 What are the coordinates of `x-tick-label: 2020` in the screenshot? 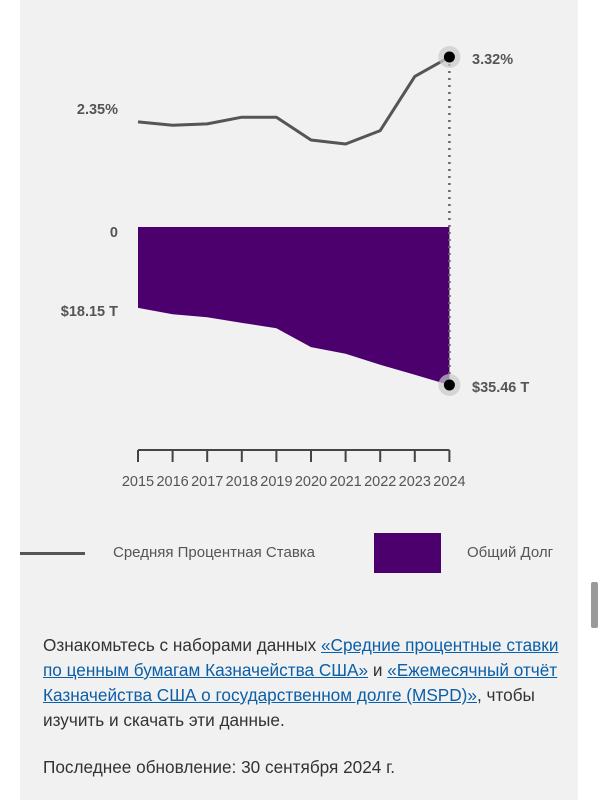 It's located at (311, 482).